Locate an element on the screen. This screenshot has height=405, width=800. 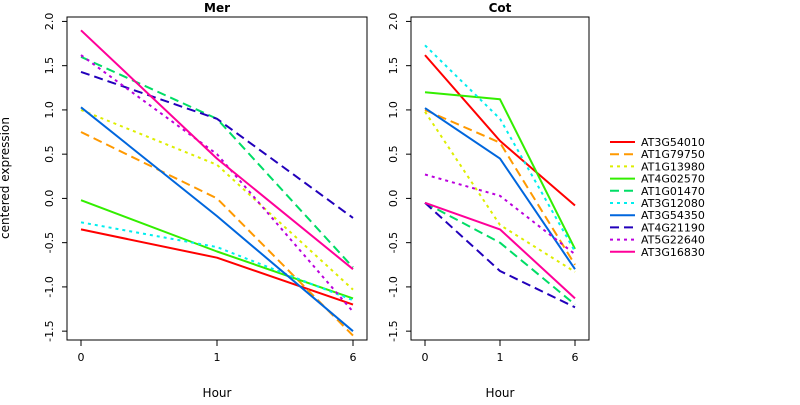
series-line-at3g16830 is located at coordinates (500, 250).